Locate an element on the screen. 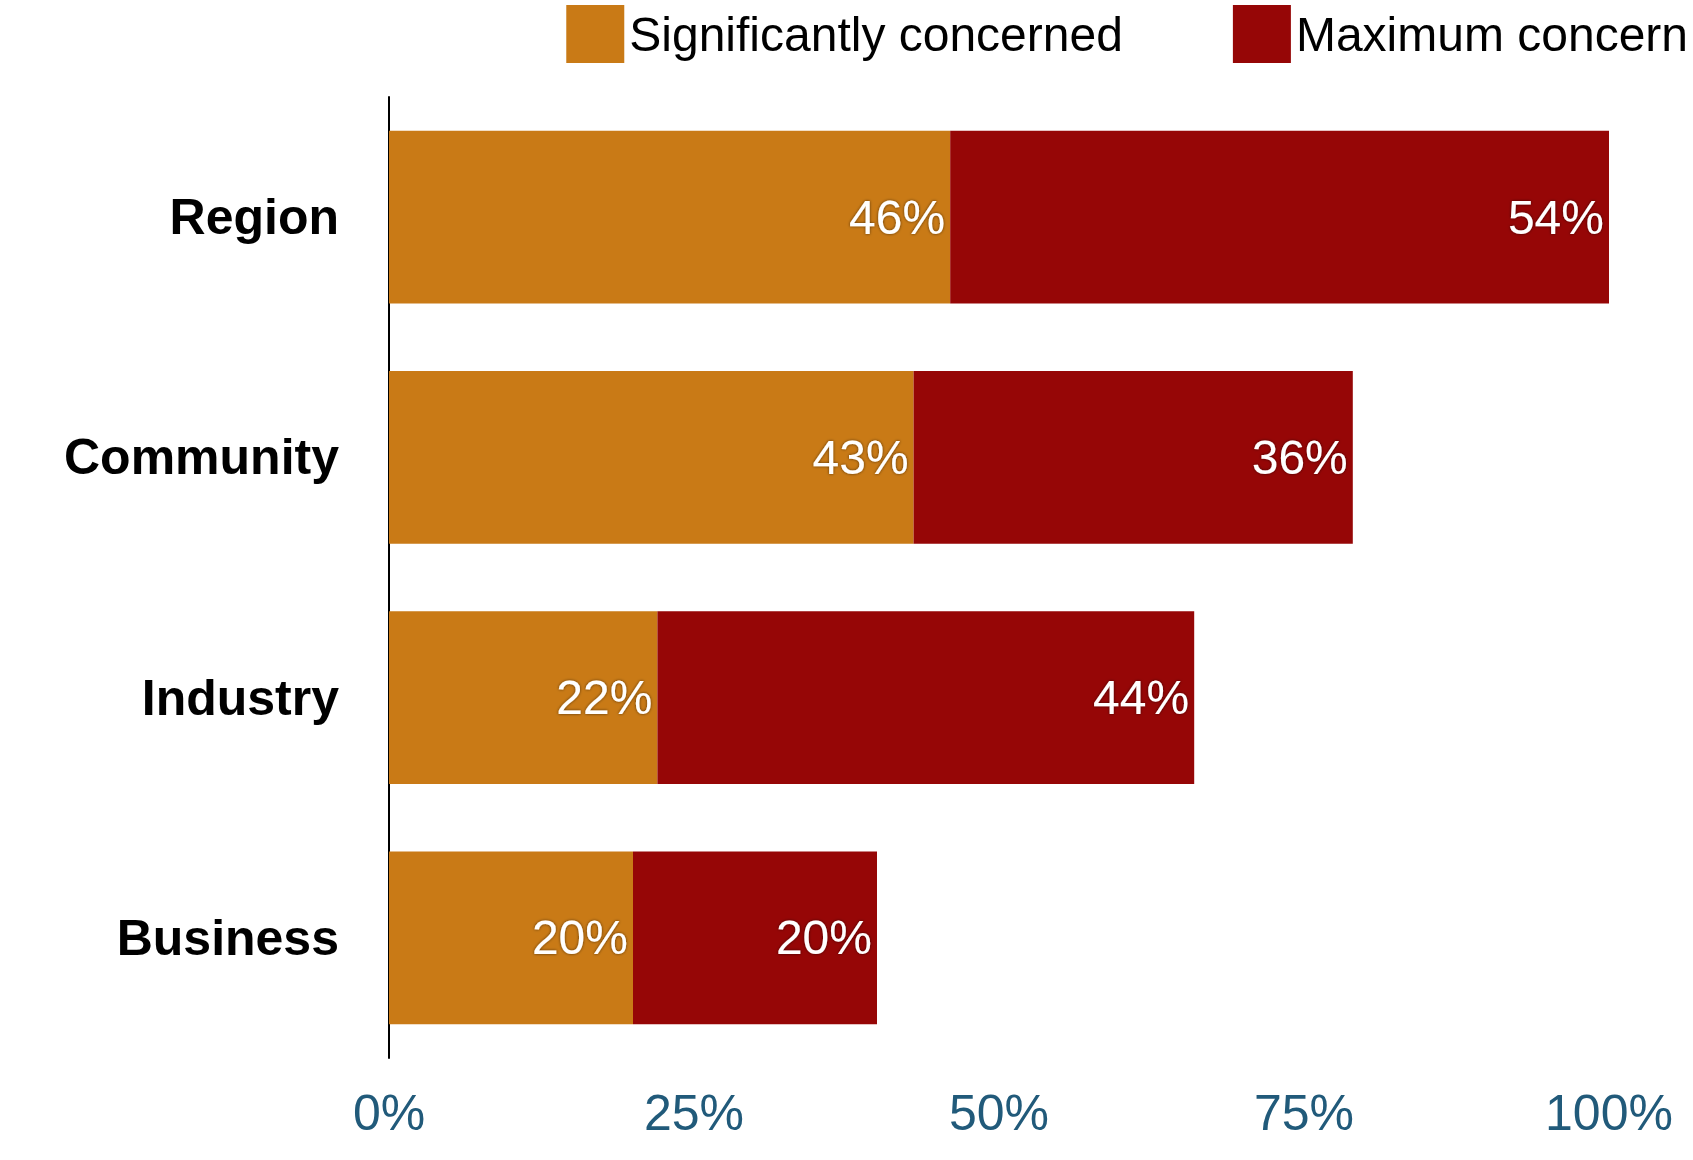 The image size is (1693, 1160). x-tick-label: 0% is located at coordinates (389, 1113).